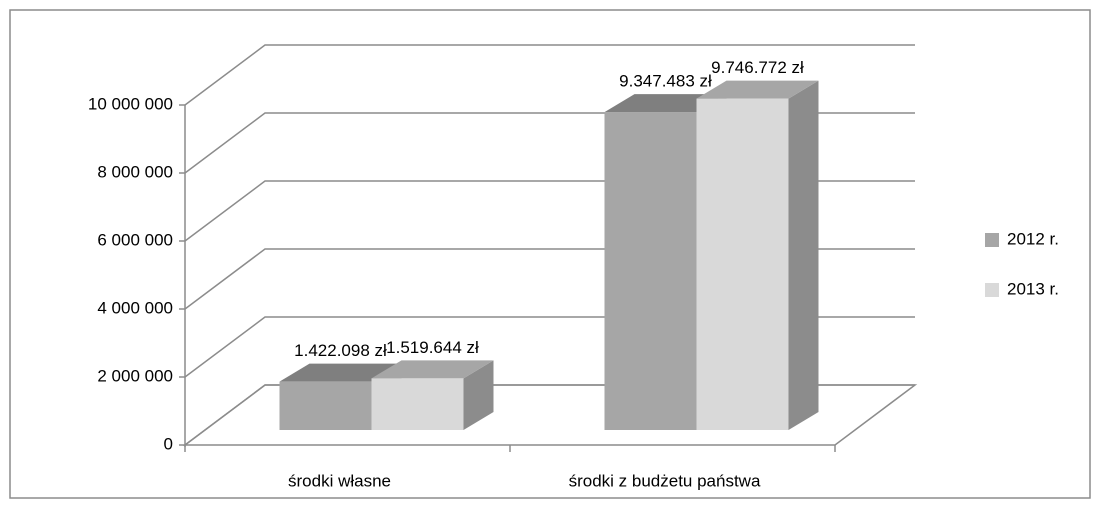 Image resolution: width=1098 pixels, height=510 pixels. What do you see at coordinates (135, 171) in the screenshot?
I see `y-tick-label: 8 000 000` at bounding box center [135, 171].